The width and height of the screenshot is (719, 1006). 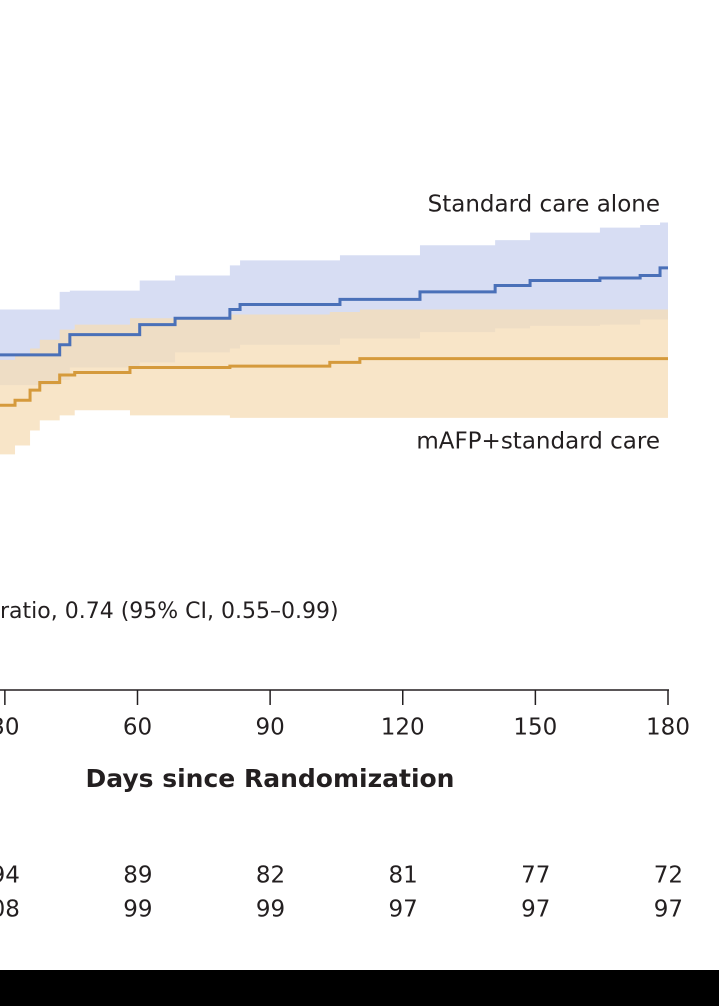 What do you see at coordinates (359, 988) in the screenshot?
I see `bottom-bar` at bounding box center [359, 988].